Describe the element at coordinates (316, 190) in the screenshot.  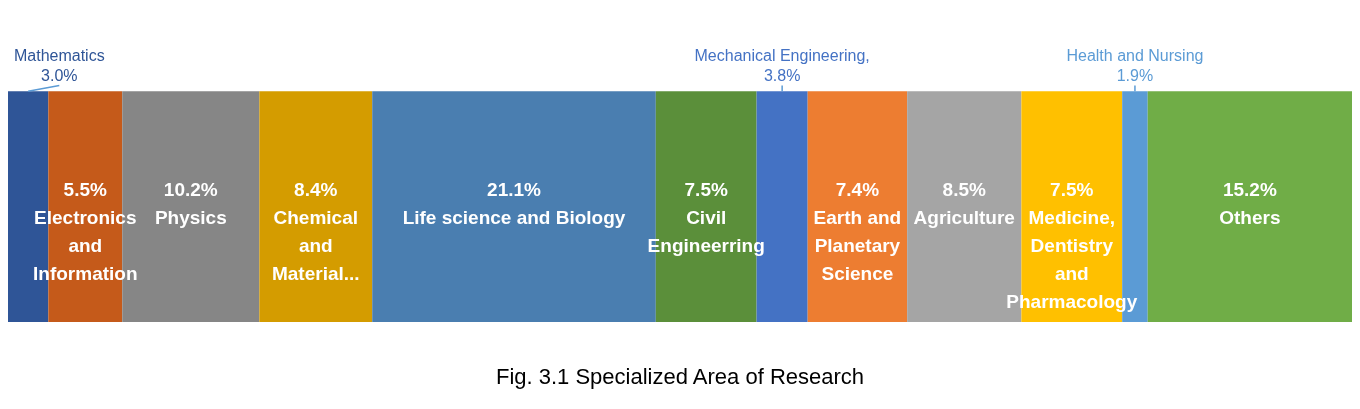
I see `data-label: 8.4%` at that location.